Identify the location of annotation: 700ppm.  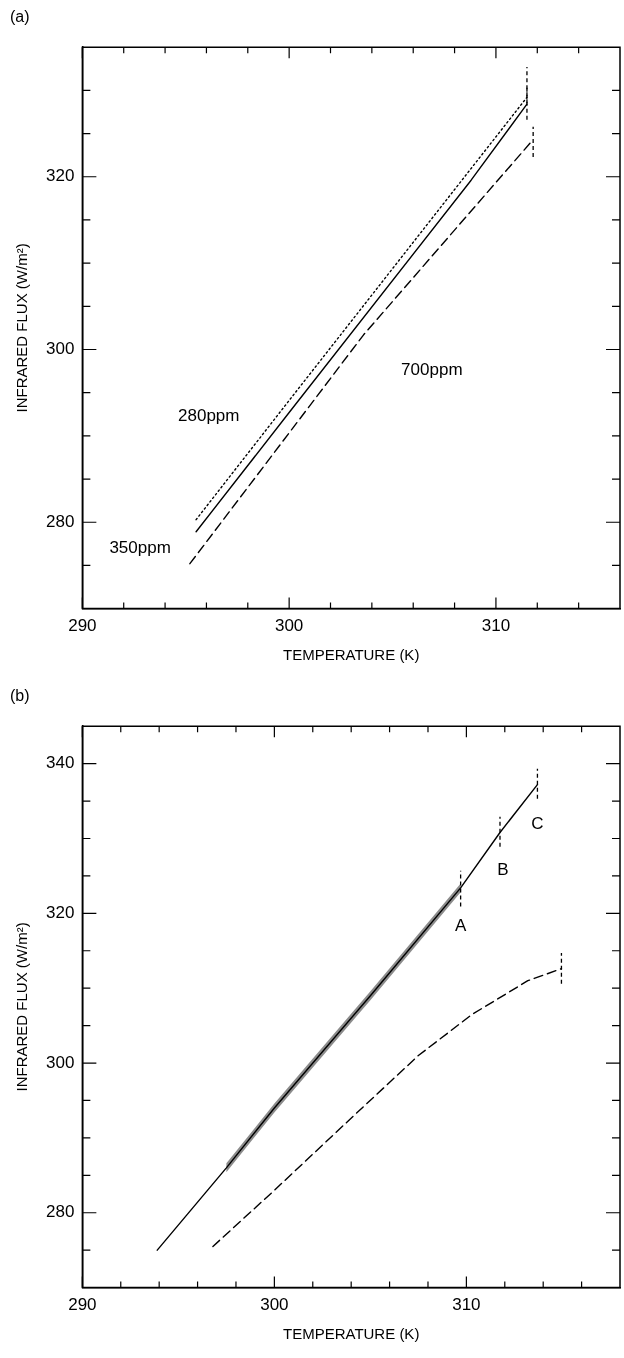
(432, 369).